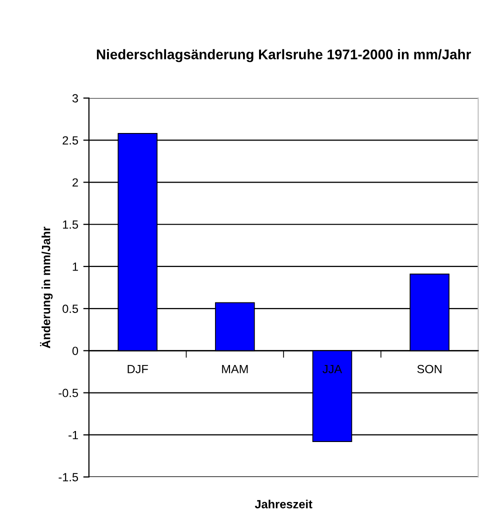  I want to click on x-tick-label: SON, so click(429, 369).